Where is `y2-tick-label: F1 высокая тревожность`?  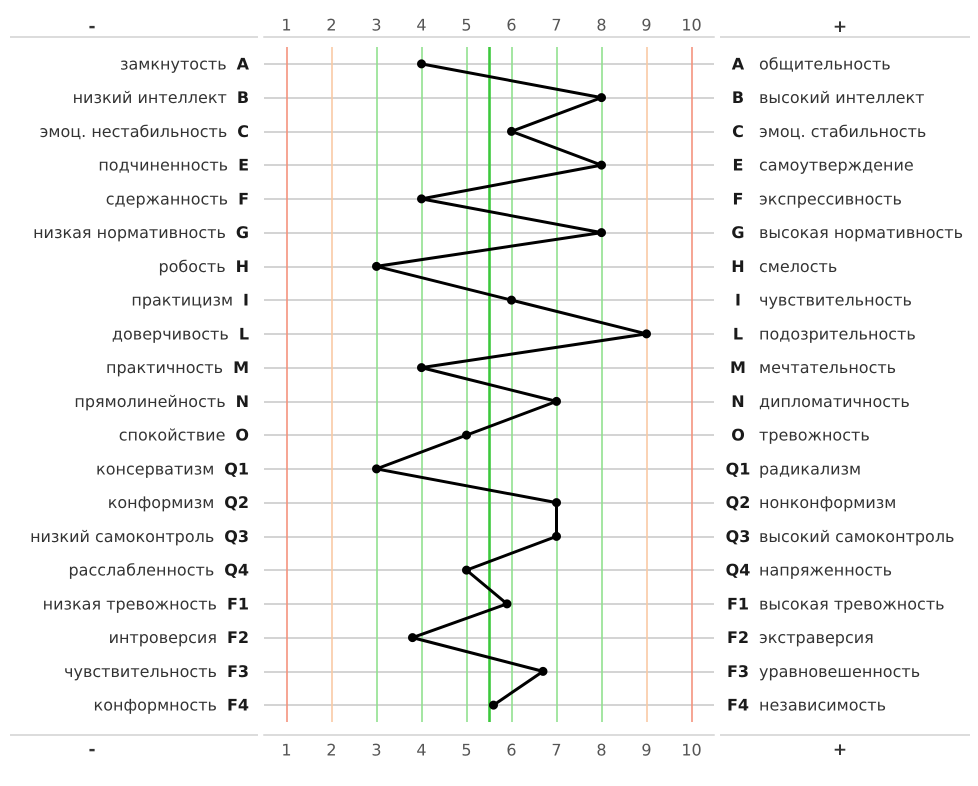
y2-tick-label: F1 высокая тревожность is located at coordinates (835, 604).